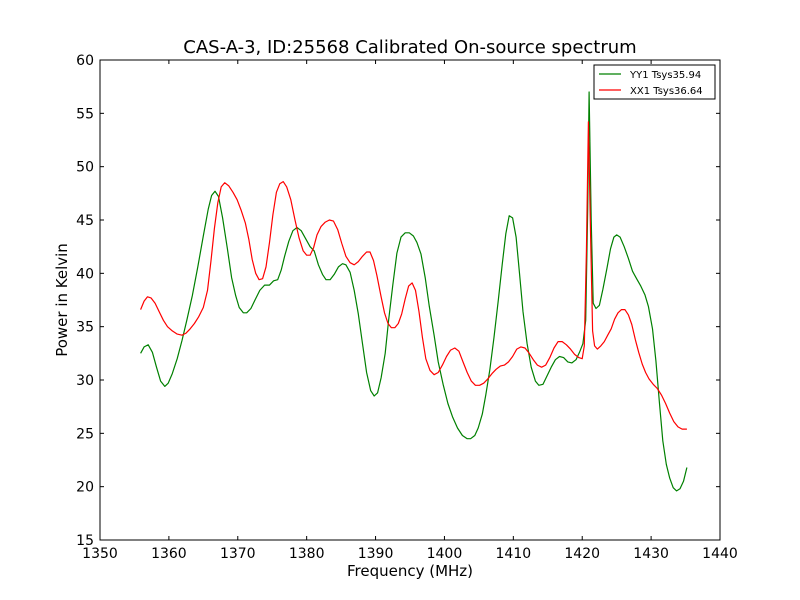  What do you see at coordinates (651, 554) in the screenshot?
I see `x-tick-label: 1430` at bounding box center [651, 554].